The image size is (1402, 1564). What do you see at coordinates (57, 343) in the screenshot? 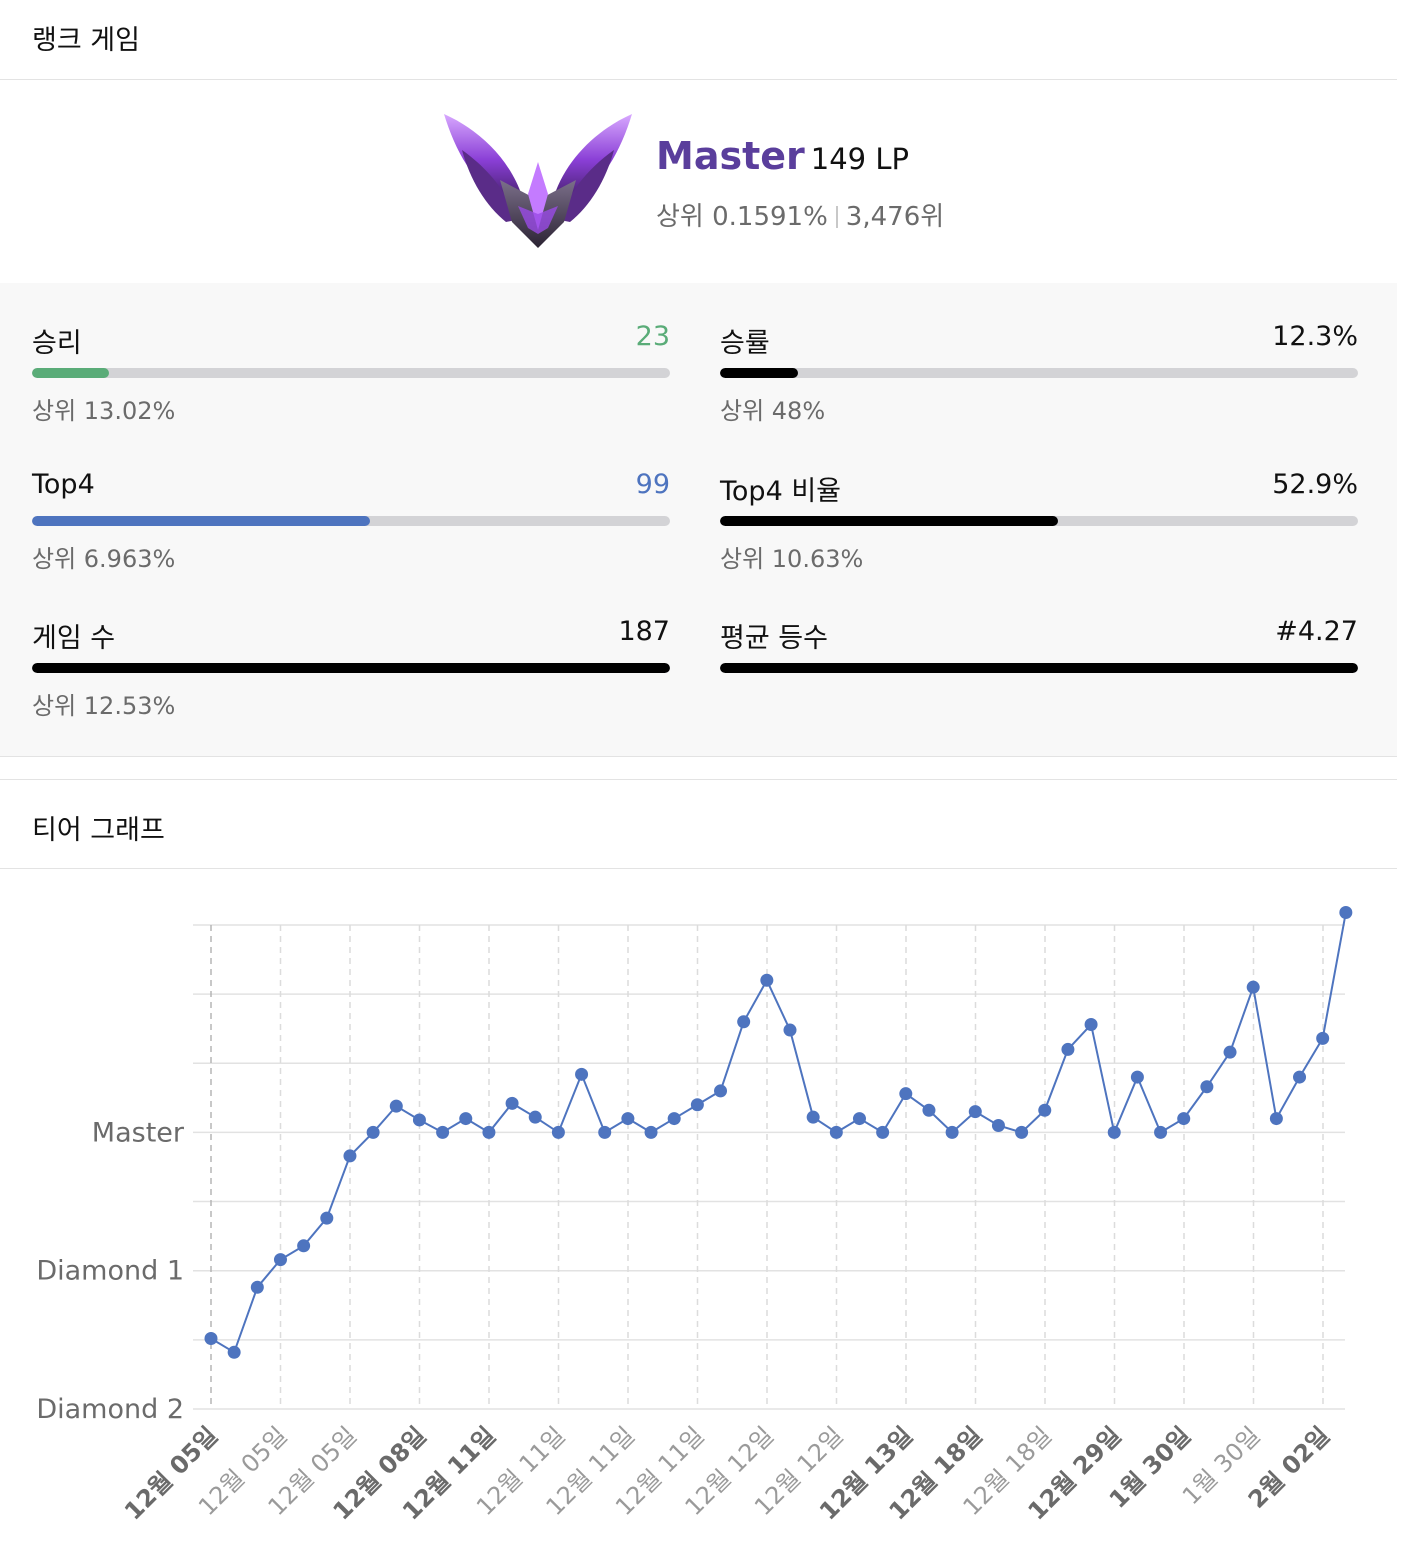
I see `stat-label: 승리` at bounding box center [57, 343].